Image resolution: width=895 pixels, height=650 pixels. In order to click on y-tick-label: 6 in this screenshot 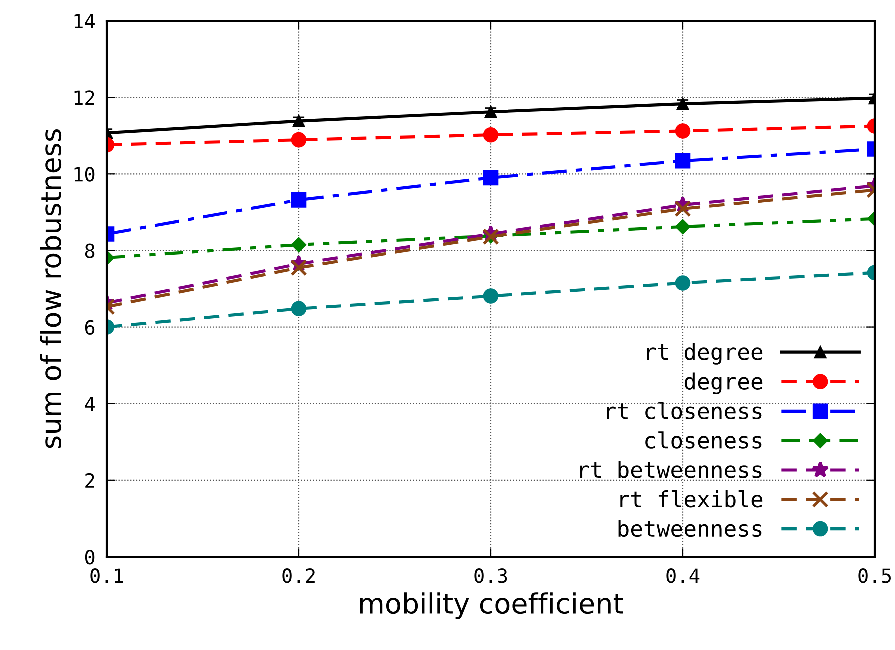, I will do `click(90, 327)`.